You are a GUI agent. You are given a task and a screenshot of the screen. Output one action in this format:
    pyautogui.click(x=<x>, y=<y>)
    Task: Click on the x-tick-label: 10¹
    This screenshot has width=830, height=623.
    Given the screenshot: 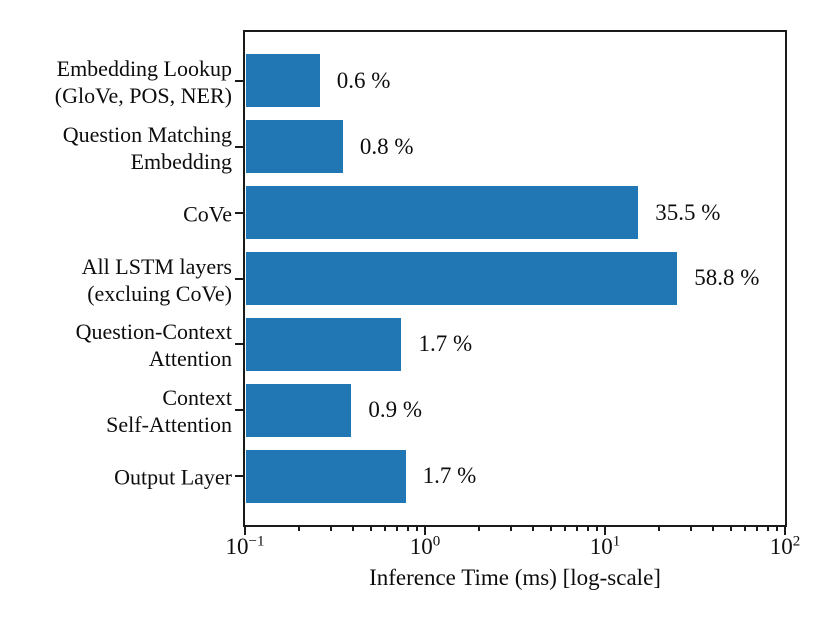 What is the action you would take?
    pyautogui.click(x=605, y=547)
    